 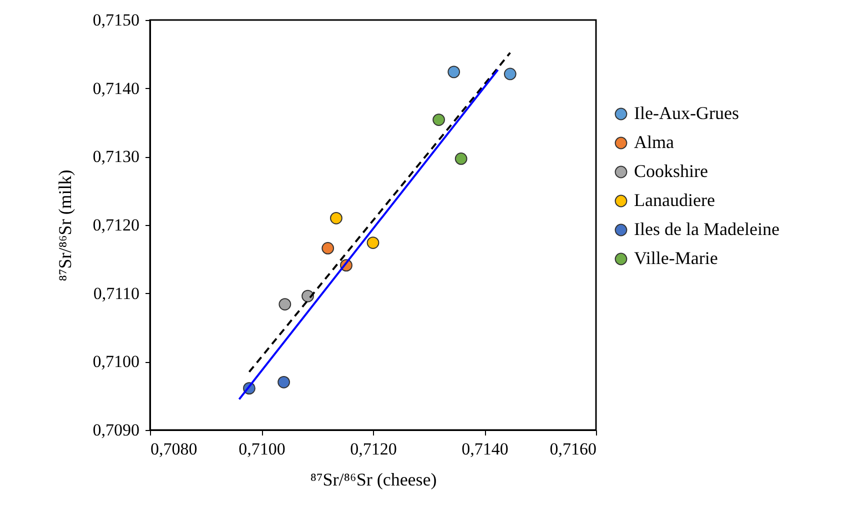 I want to click on x-tick-label: 0,7100, so click(x=262, y=449).